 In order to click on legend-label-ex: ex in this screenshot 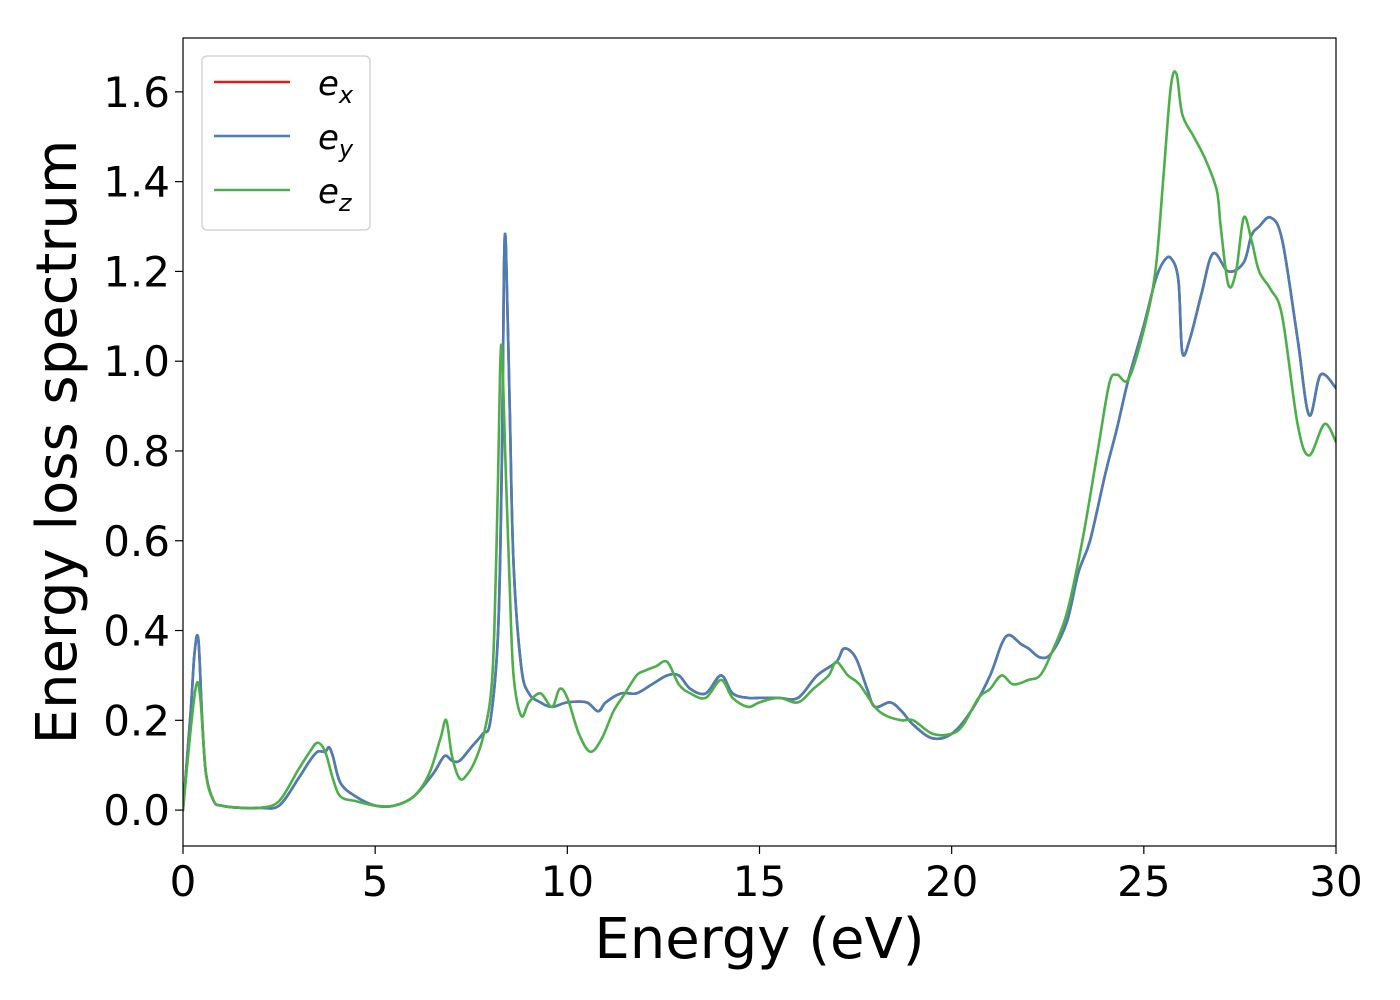, I will do `click(336, 86)`.